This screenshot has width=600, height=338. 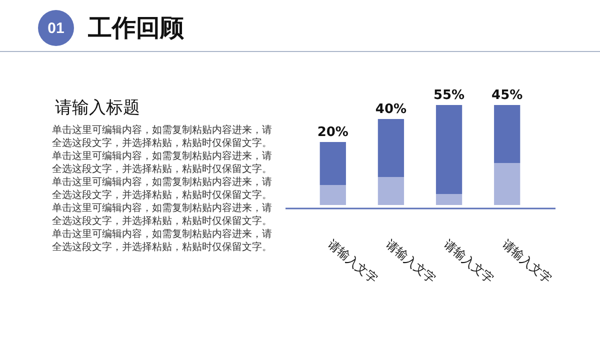 I want to click on text: 请输入标题, so click(x=97, y=108).